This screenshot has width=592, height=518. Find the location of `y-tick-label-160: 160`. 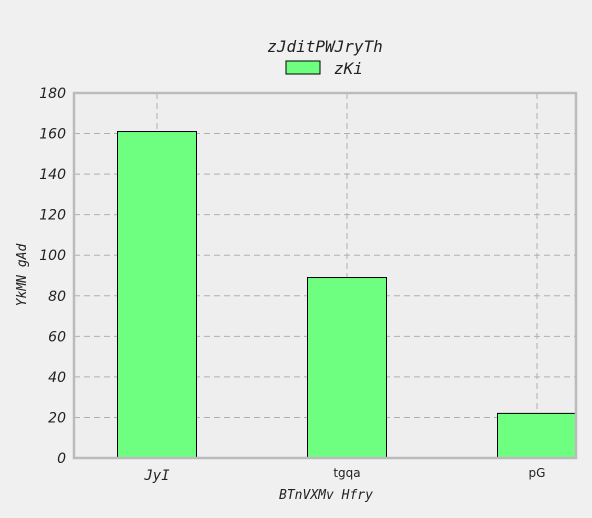

y-tick-label-160: 160 is located at coordinates (52, 135).